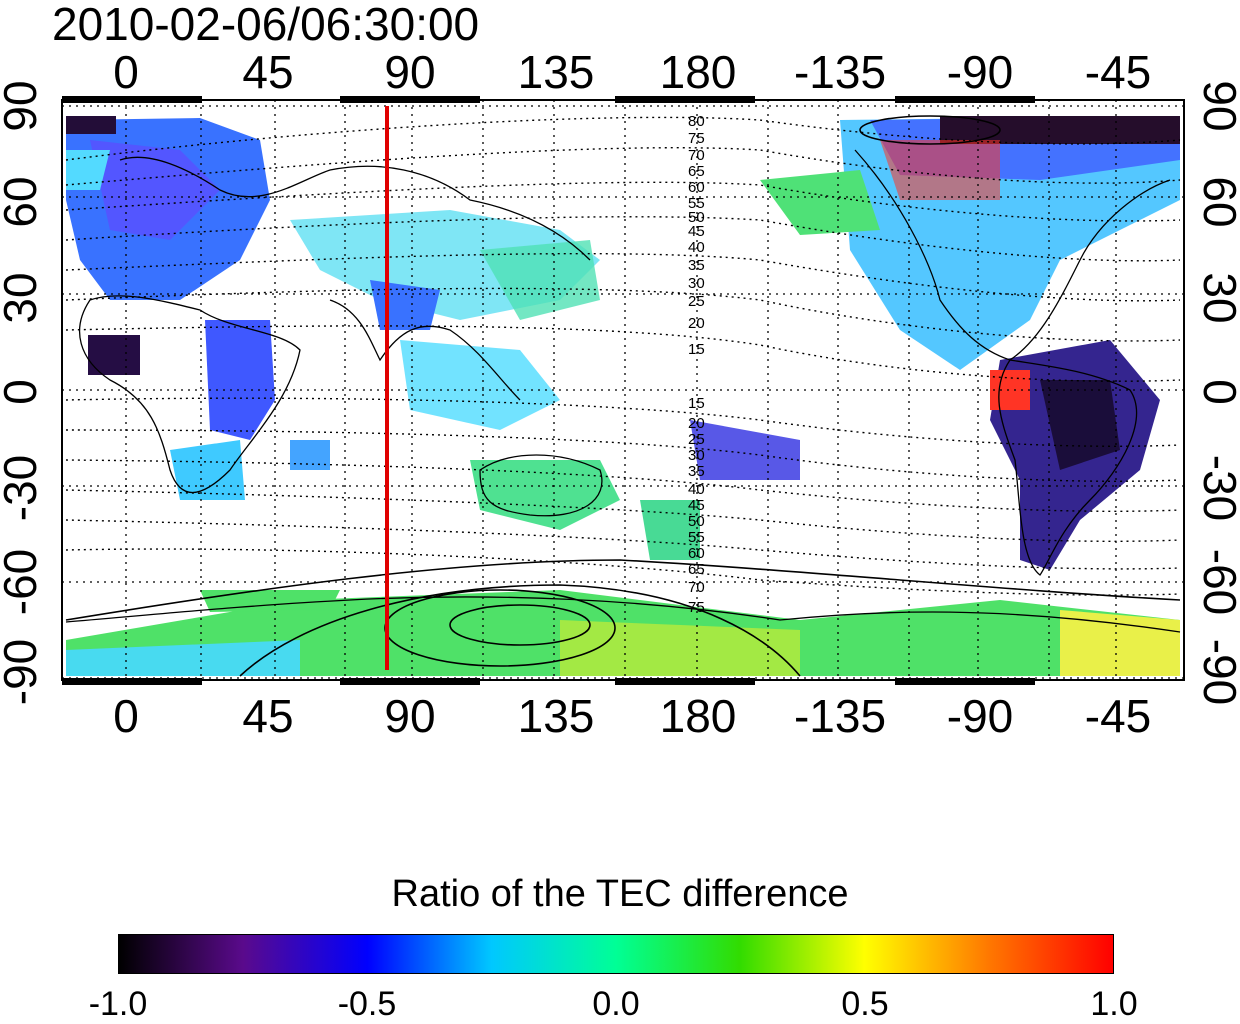 The image size is (1240, 1024). I want to click on contour-labels-south: 15 20 25 30 35 40 45 50 55 60 65 70 75, so click(696, 505).